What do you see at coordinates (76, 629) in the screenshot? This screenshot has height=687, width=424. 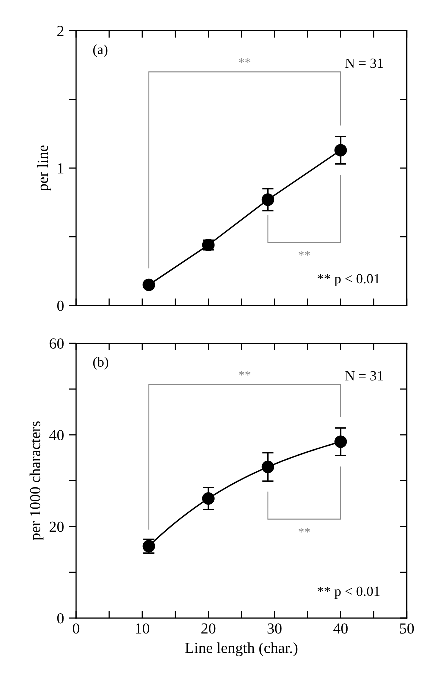 I see `x-tick-label: 0` at bounding box center [76, 629].